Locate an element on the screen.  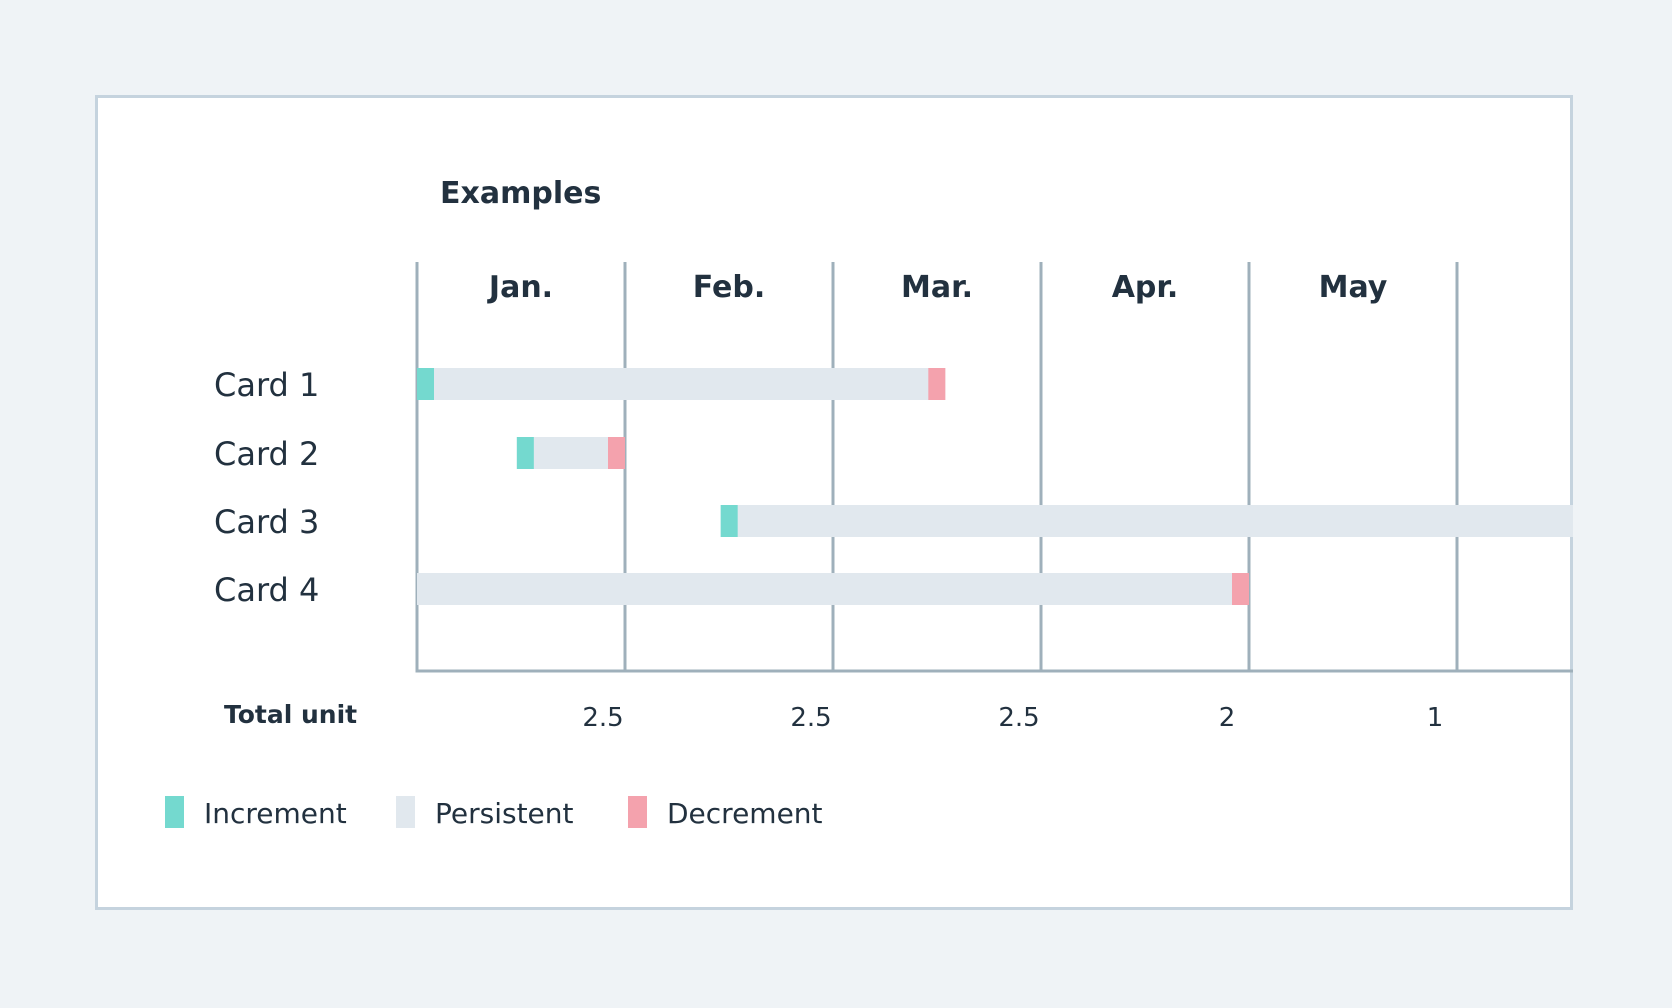
total-value: 2 is located at coordinates (1227, 718).